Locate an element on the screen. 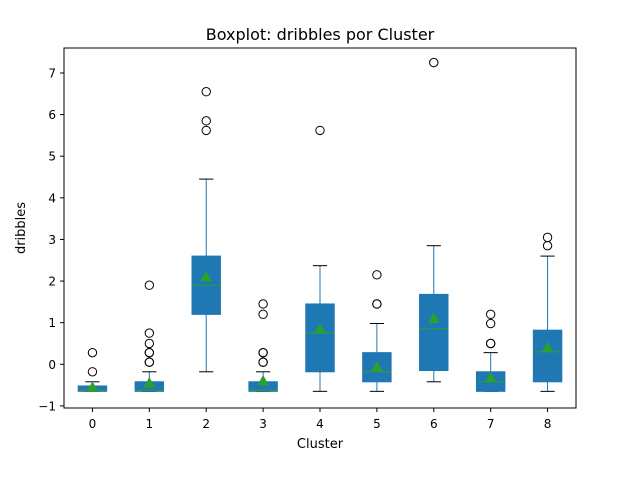 The image size is (640, 480). x-tick-label: 8 is located at coordinates (548, 424).